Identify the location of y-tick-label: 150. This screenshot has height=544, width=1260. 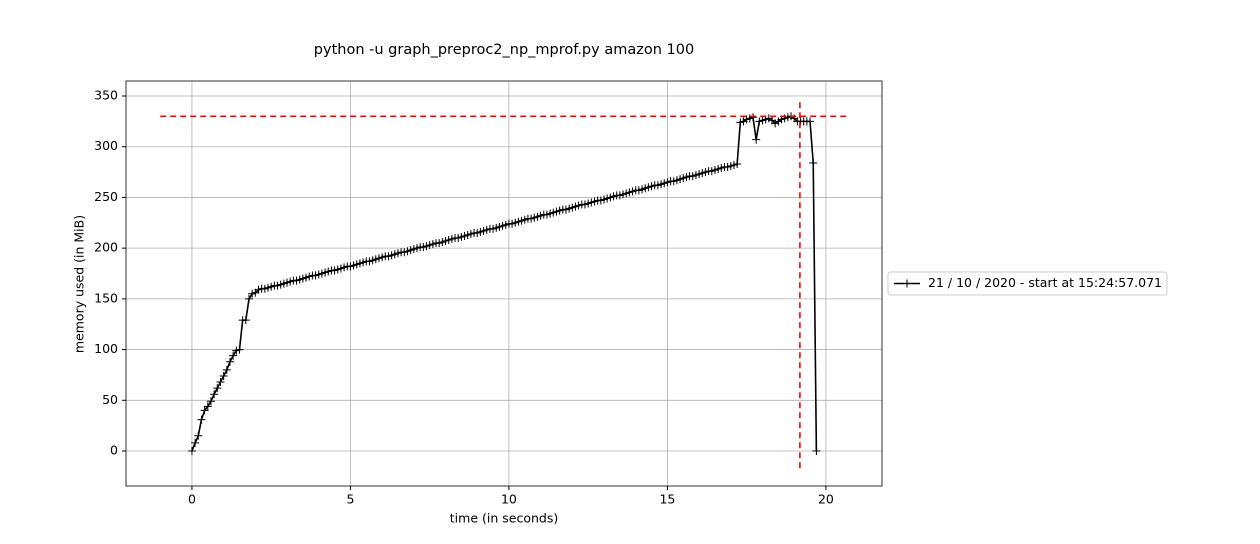
(106, 297).